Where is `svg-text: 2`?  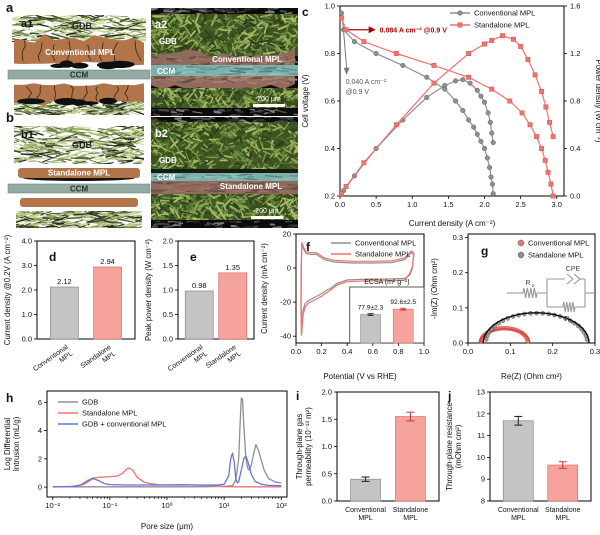
svg-text: 2 is located at coordinates (40, 458).